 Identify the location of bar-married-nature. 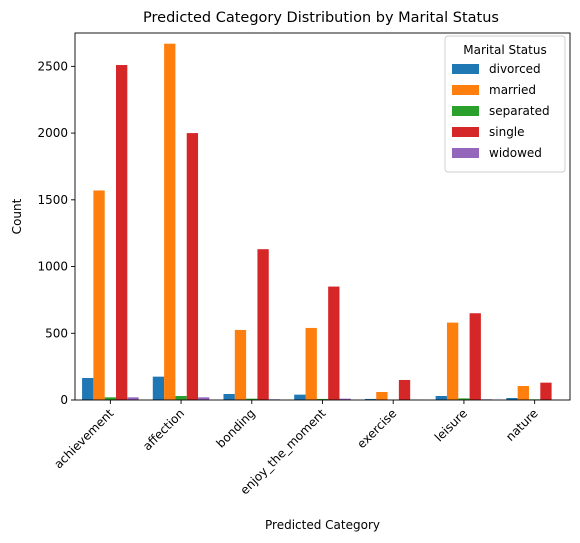
(523, 392).